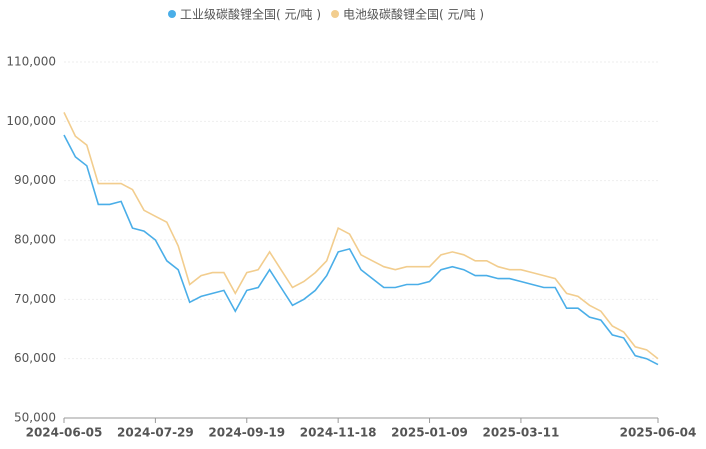  I want to click on y-tick-label: 110,000, so click(31, 62).